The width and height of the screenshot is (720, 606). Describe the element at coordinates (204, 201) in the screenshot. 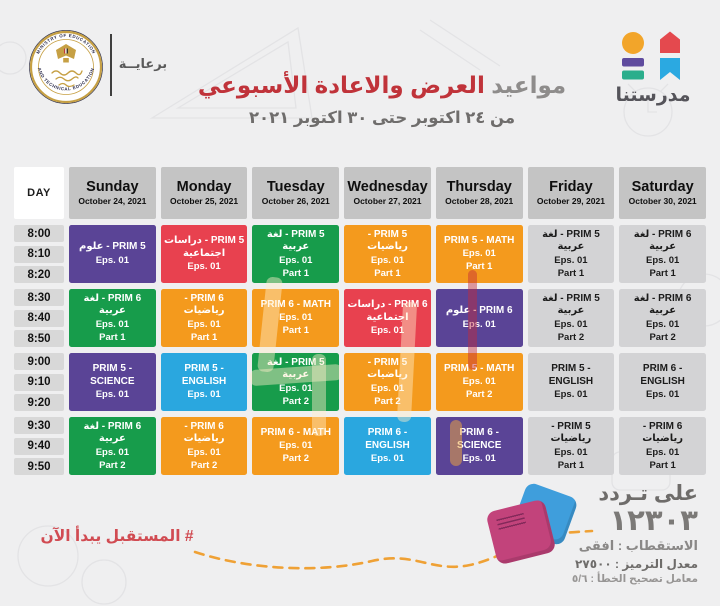

I see `day-date: October 25, 2021` at that location.